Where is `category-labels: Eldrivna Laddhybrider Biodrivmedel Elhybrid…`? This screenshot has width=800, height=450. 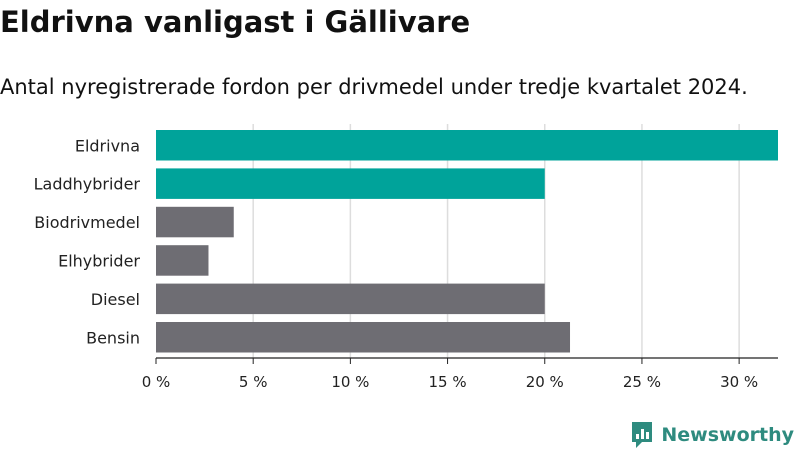
category-labels: Eldrivna Laddhybrider Biodrivmedel Elhybrid… is located at coordinates (87, 241).